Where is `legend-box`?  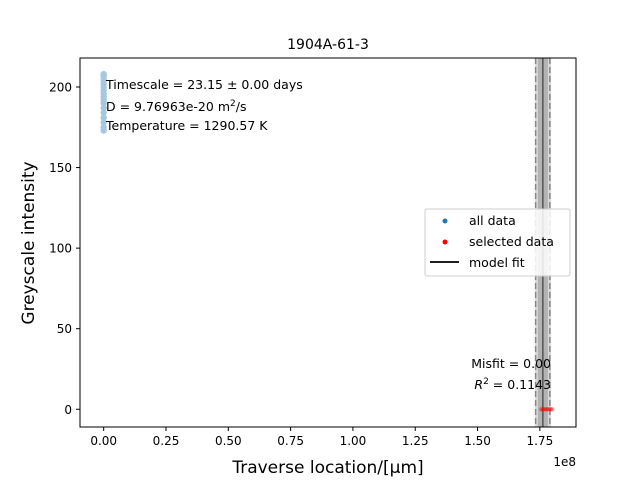 legend-box is located at coordinates (497, 242).